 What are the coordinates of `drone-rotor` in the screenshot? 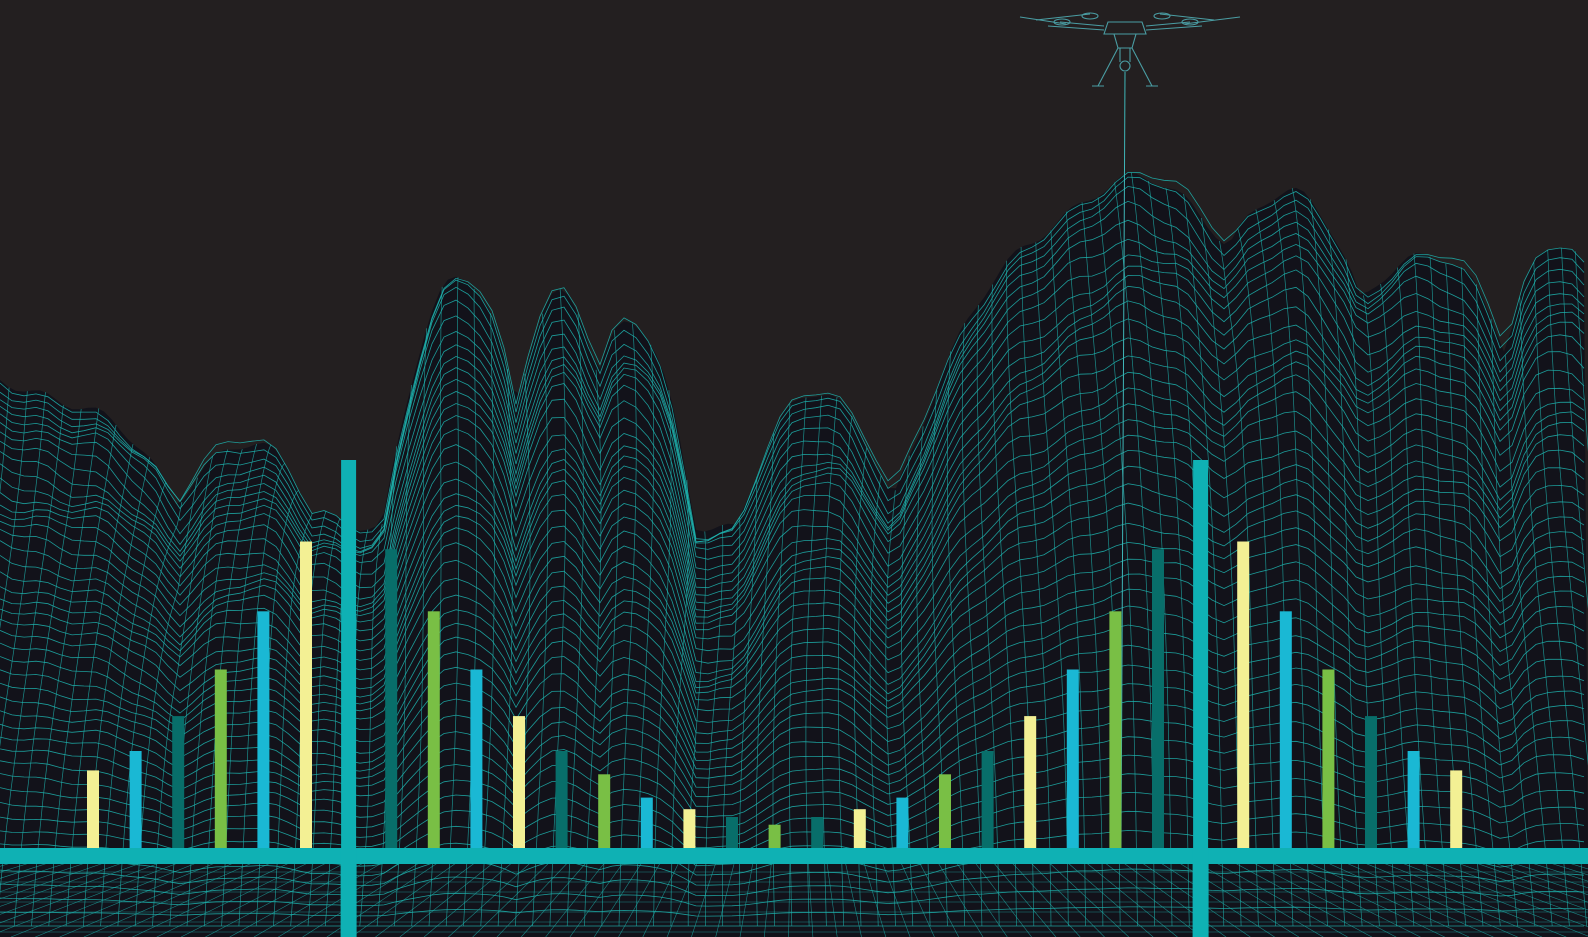 It's located at (1090, 16).